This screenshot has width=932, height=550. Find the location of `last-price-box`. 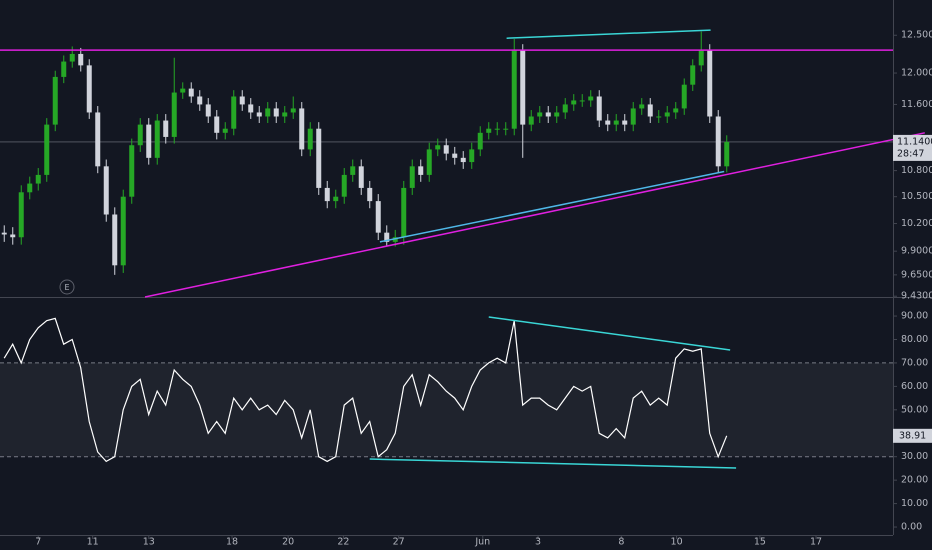

last-price-box is located at coordinates (912, 147).